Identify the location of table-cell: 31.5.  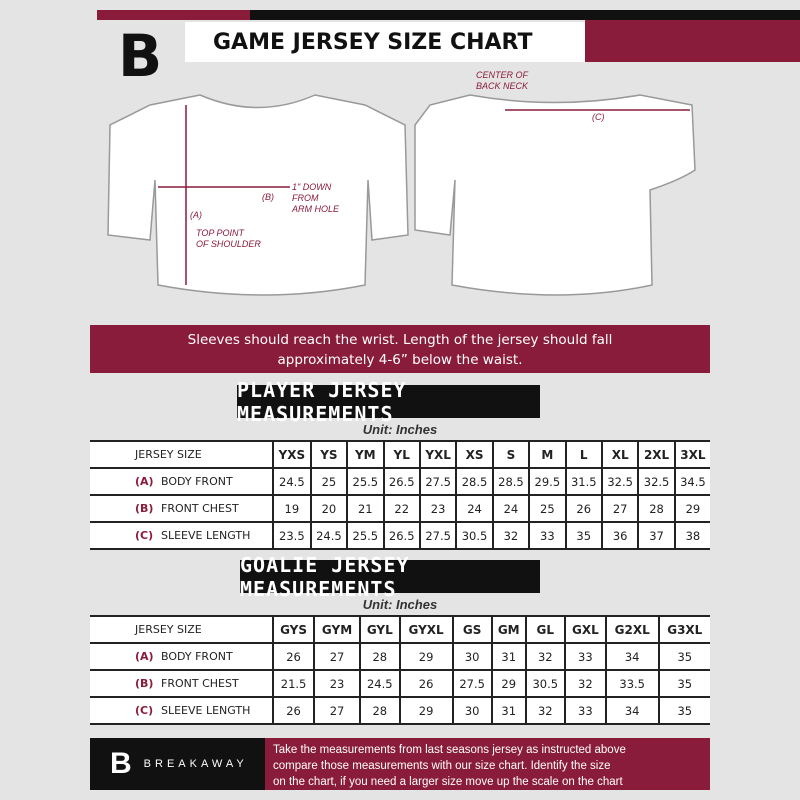
(583, 482).